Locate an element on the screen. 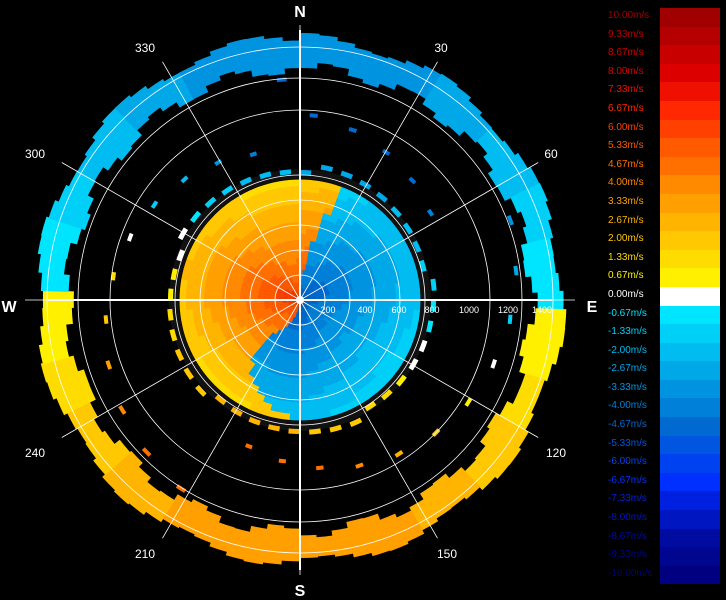  legend-entry: -2.00m/s is located at coordinates (663, 352).